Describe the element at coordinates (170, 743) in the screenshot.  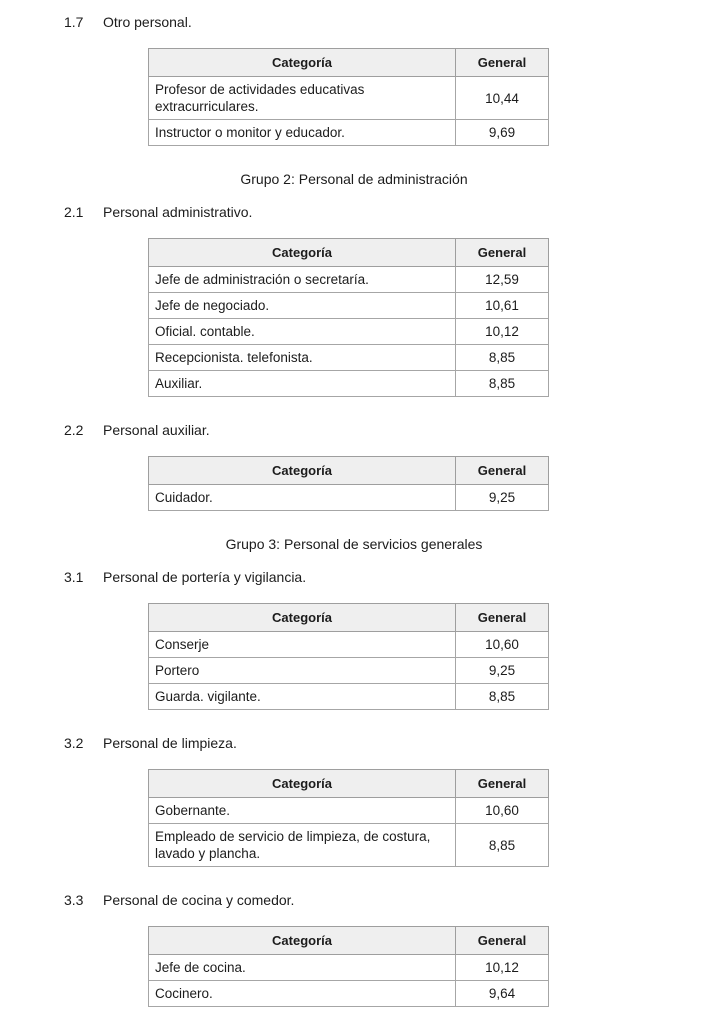
I see `subsection-title: Personal de limpieza.` at that location.